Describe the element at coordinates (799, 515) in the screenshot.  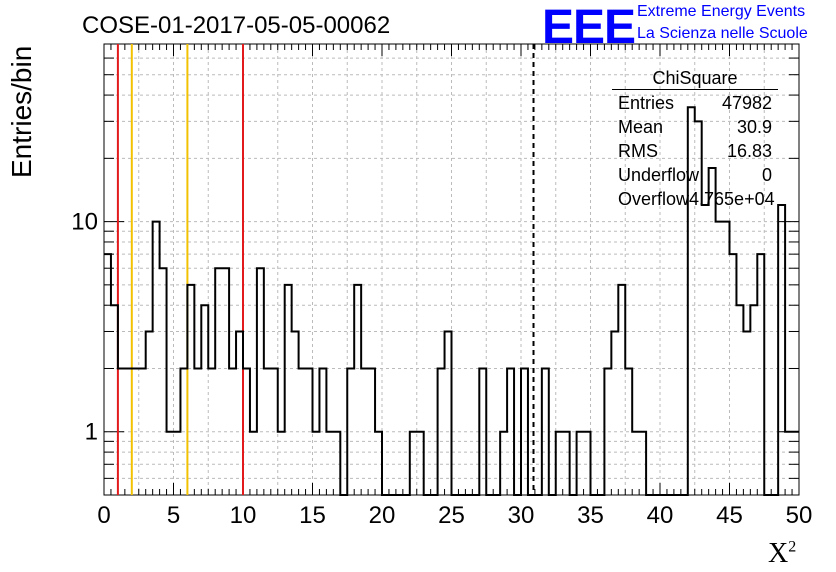
I see `x-tick-label: 50` at that location.